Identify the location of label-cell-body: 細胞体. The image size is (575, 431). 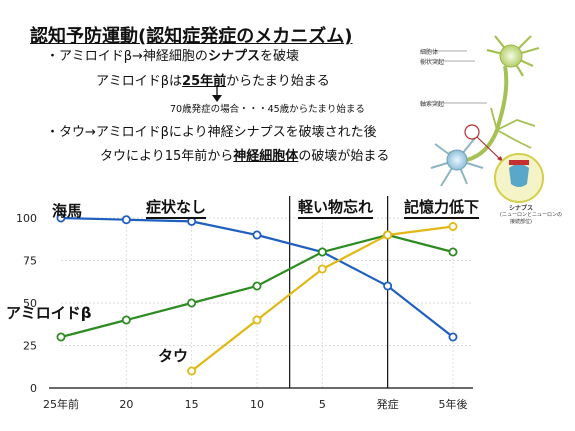
(429, 52).